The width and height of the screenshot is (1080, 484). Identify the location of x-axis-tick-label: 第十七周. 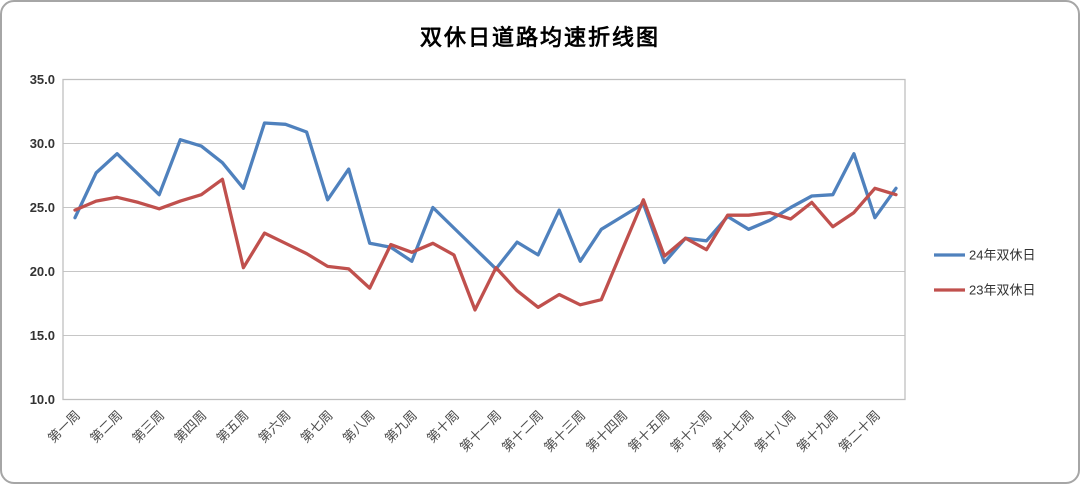
(732, 431).